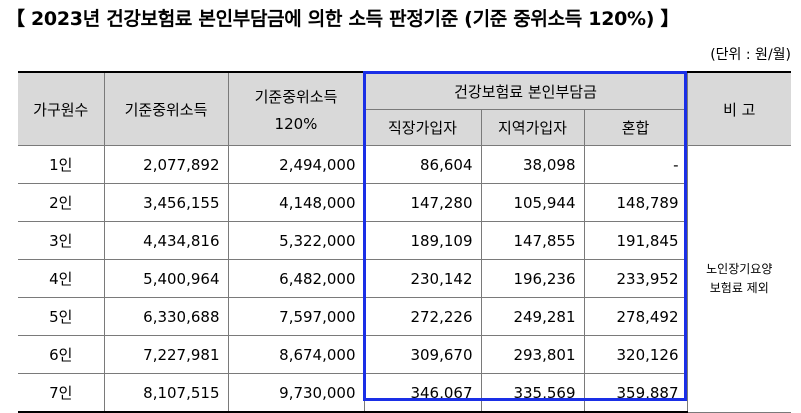 This screenshot has height=413, width=801. I want to click on cell-mixed: 233,952, so click(635, 278).